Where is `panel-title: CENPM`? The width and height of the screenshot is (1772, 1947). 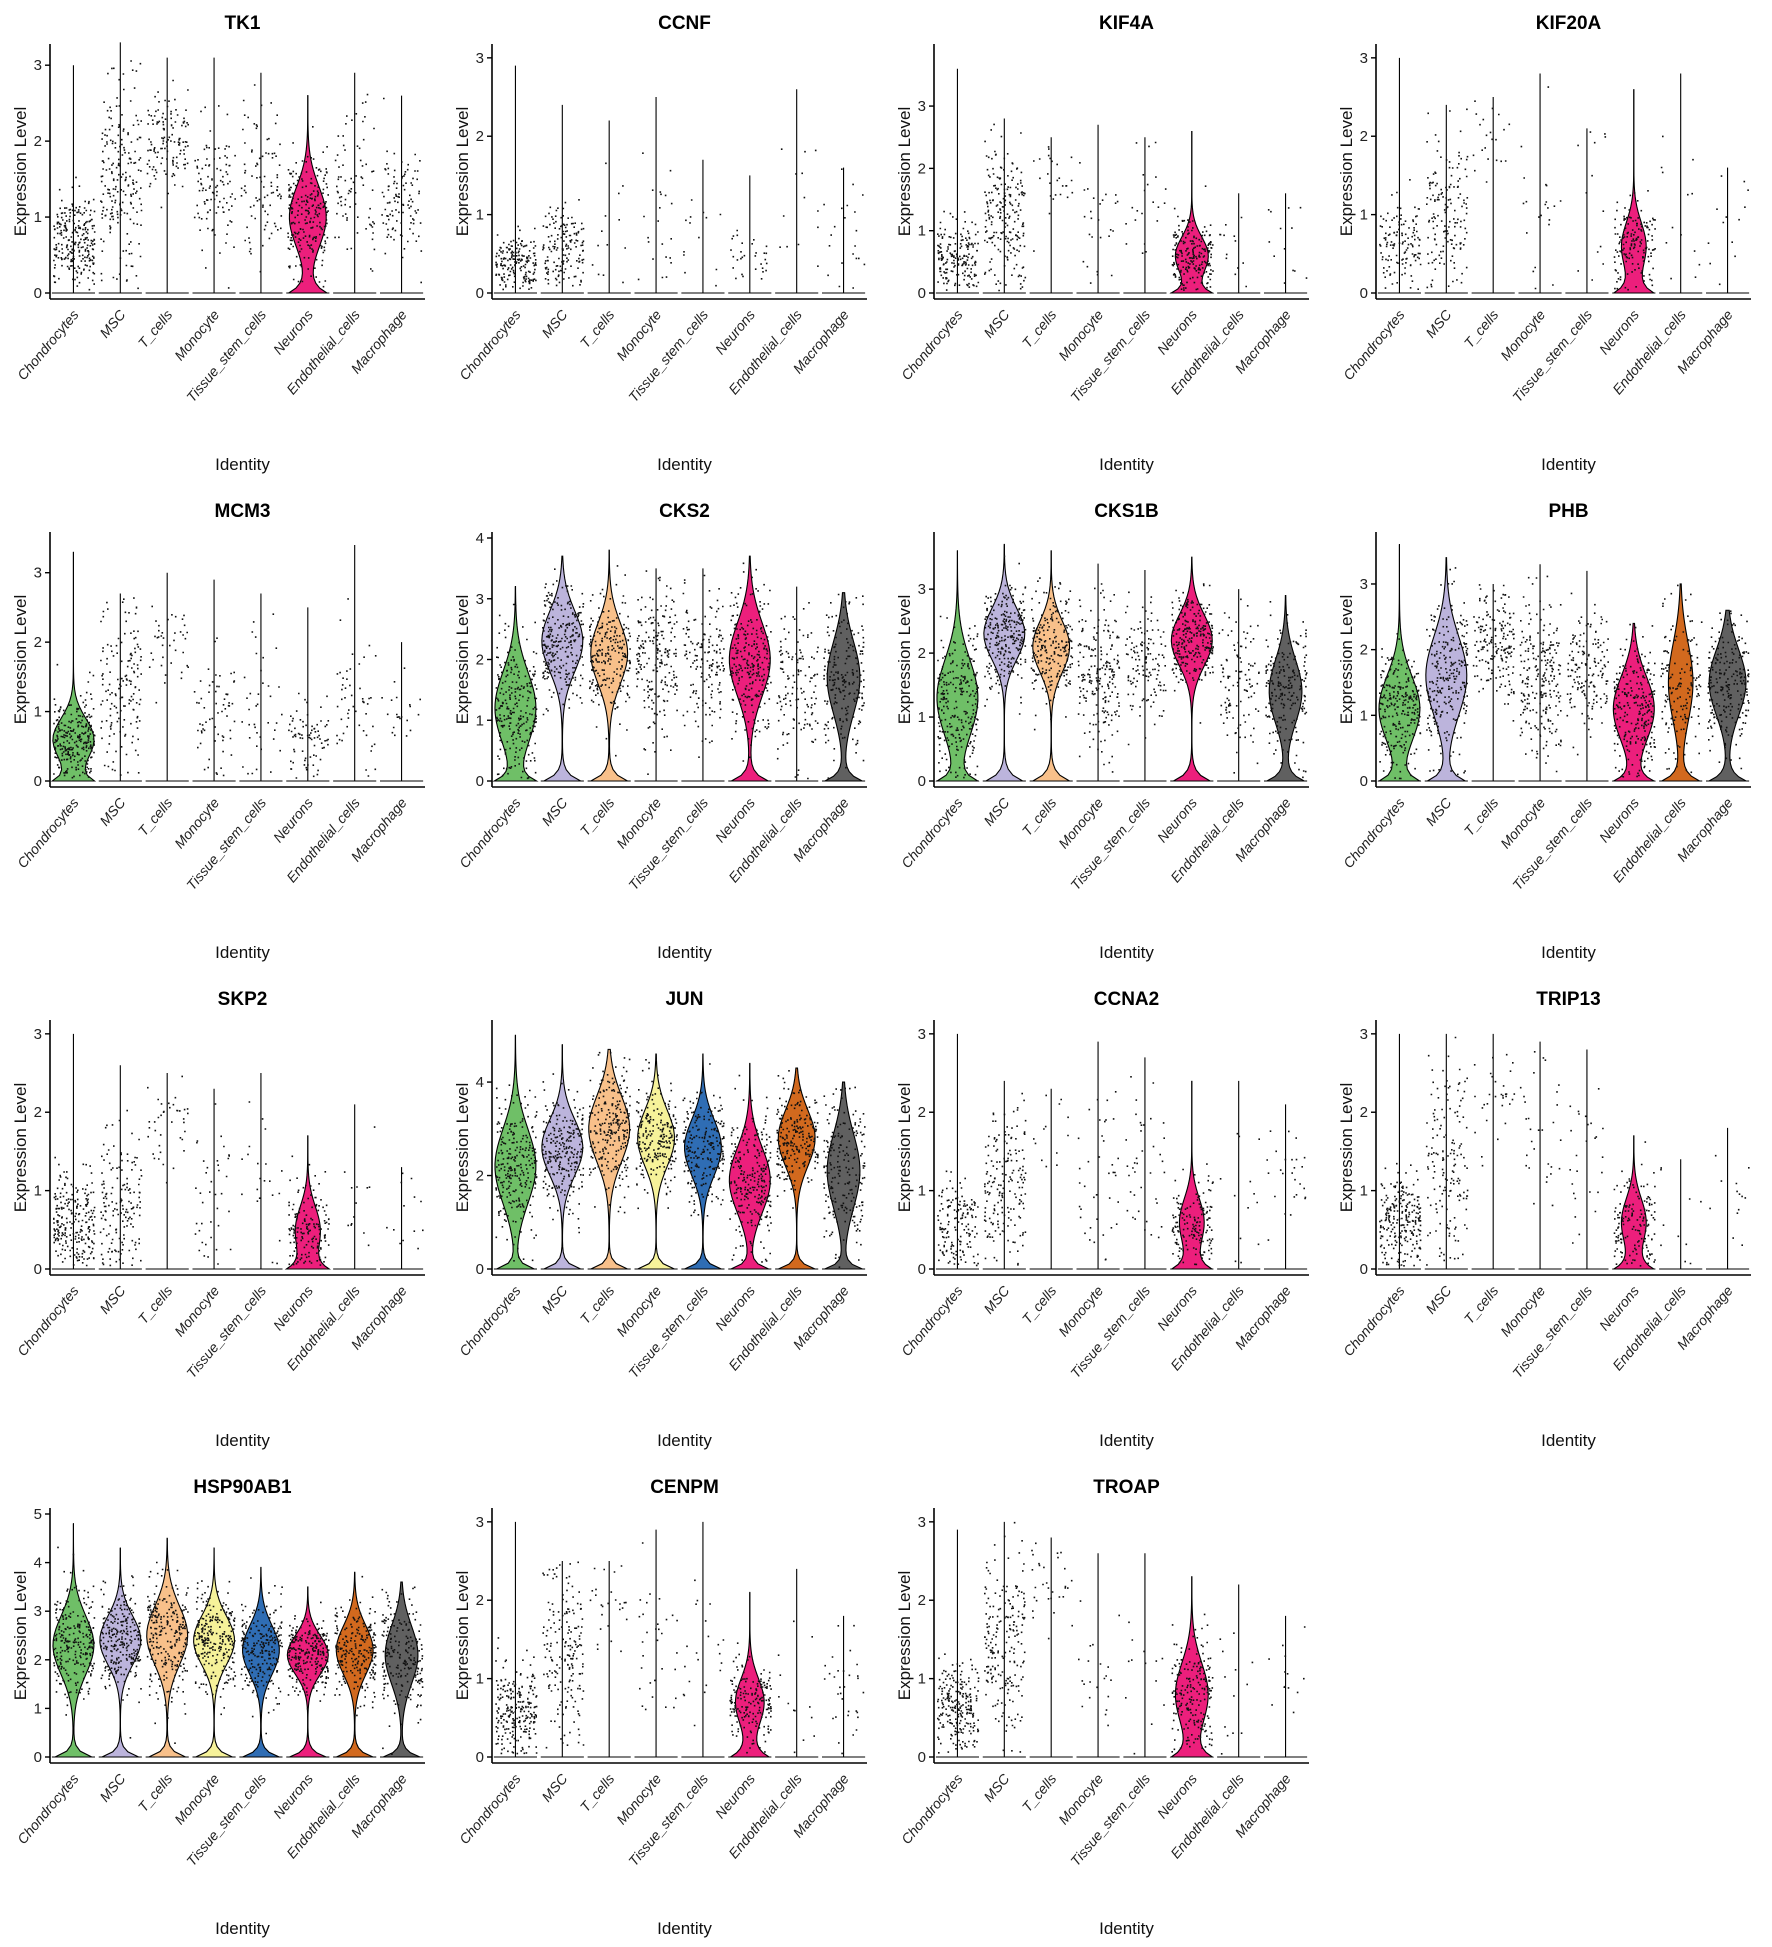
panel-title: CENPM is located at coordinates (684, 1487).